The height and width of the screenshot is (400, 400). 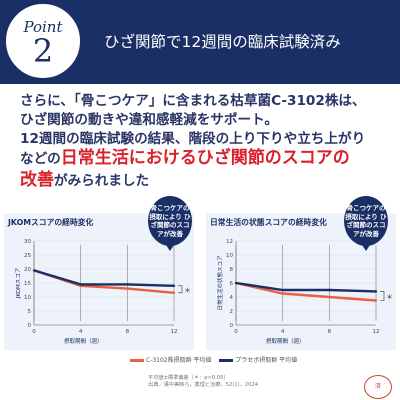 I want to click on body-line-1: さらに、「骨こつケア」に含まれる枯草菌C-3102株は、, so click(x=193, y=101).